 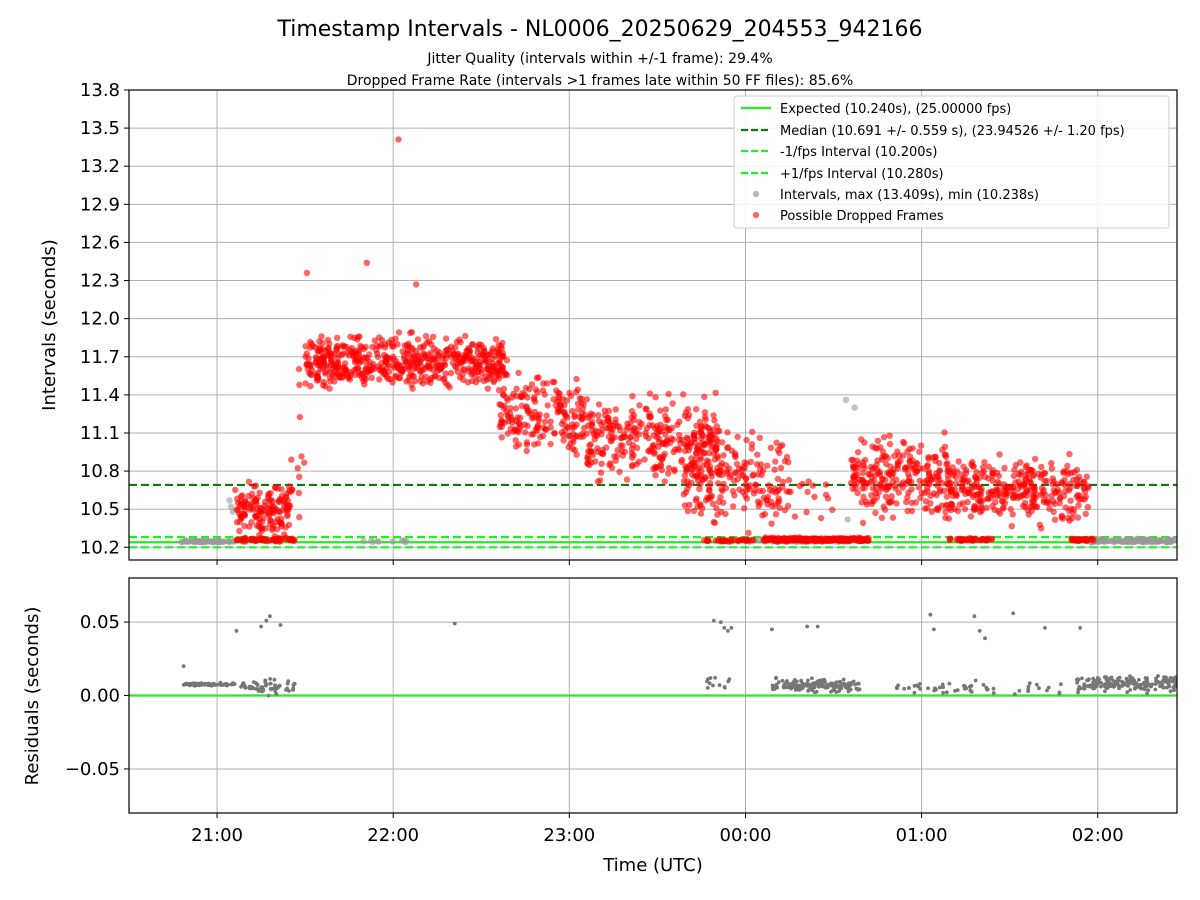 I want to click on top-y-tick-label: 11.4, so click(x=100, y=395).